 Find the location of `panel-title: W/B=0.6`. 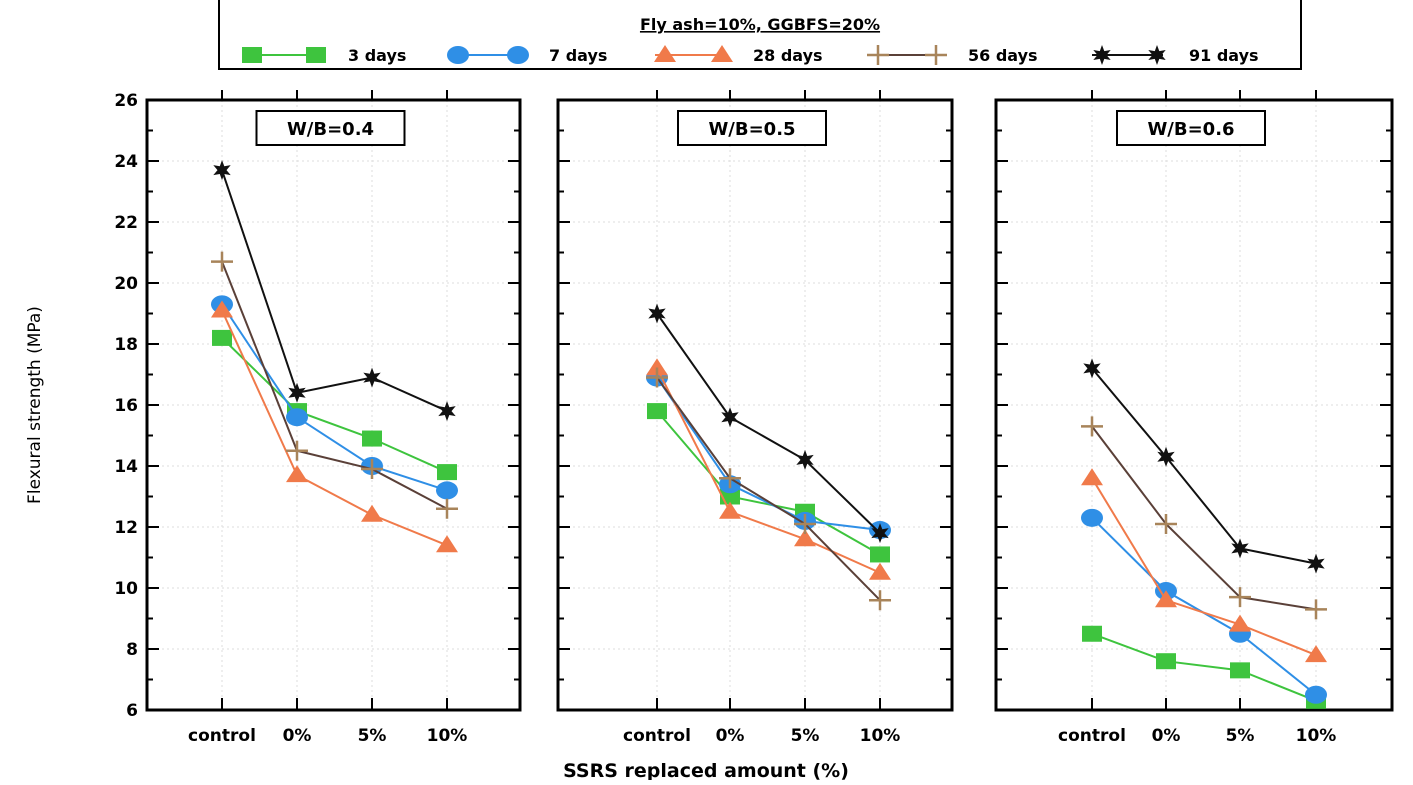

panel-title: W/B=0.6 is located at coordinates (1190, 129).